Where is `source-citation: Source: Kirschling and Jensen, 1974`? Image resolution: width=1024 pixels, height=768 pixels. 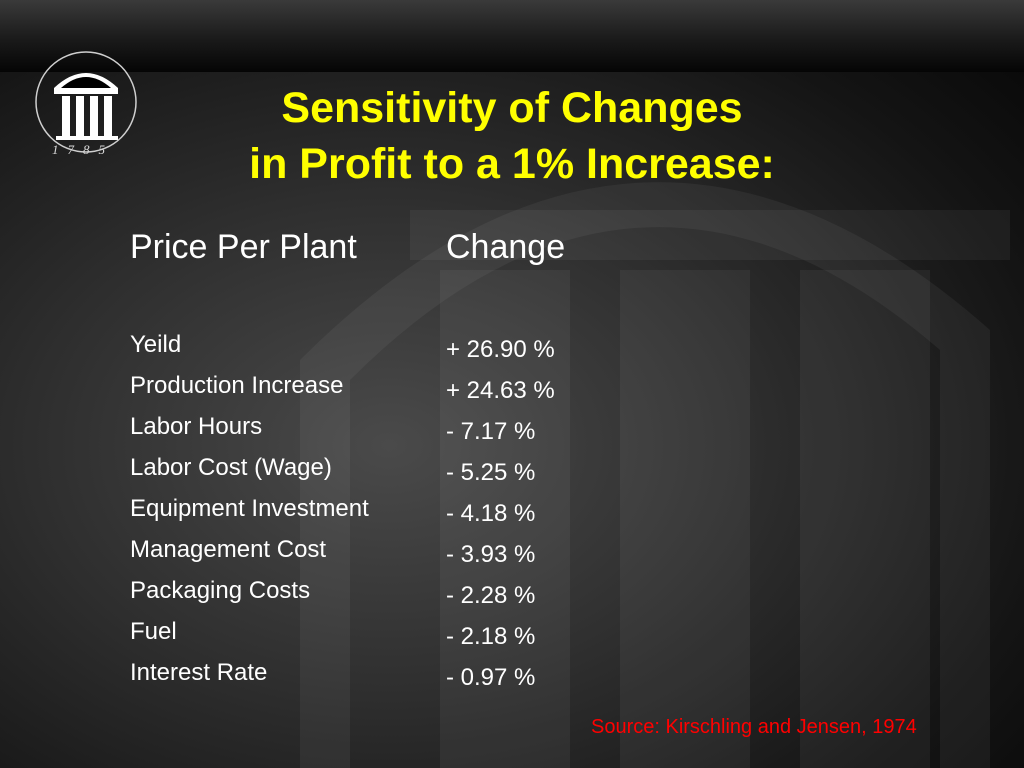 source-citation: Source: Kirschling and Jensen, 1974 is located at coordinates (754, 727).